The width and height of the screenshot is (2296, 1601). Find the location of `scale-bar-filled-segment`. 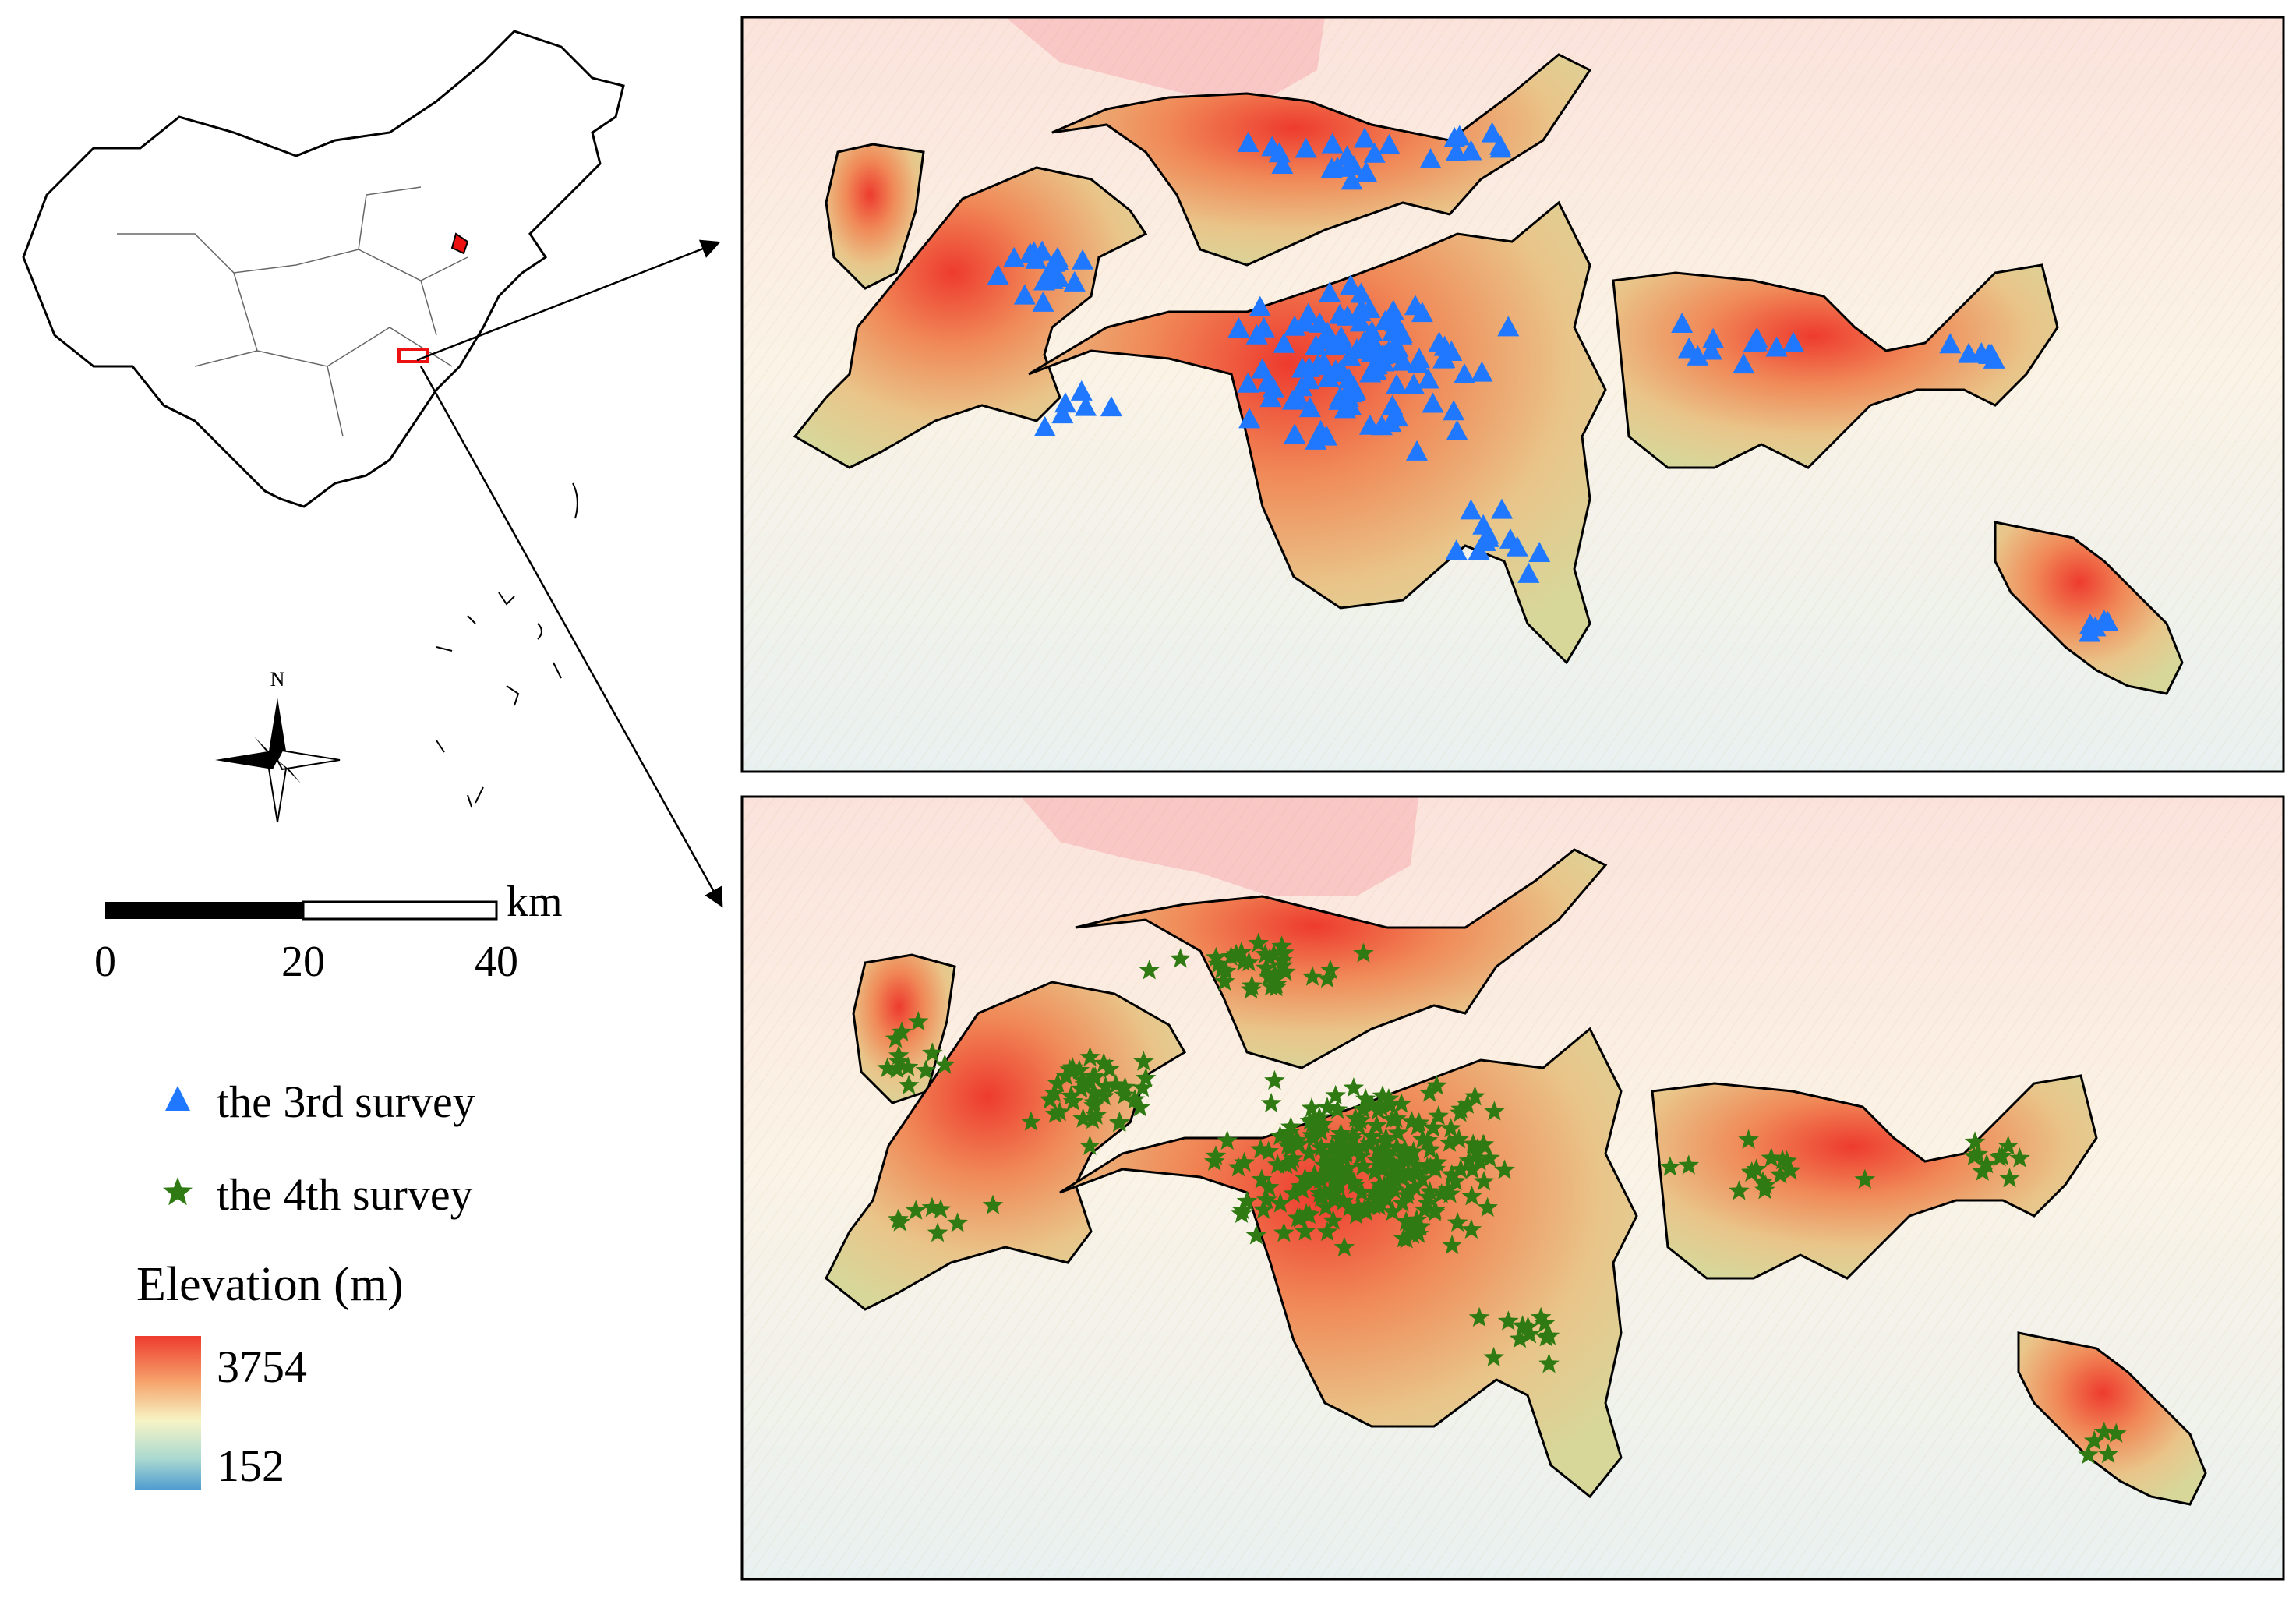

scale-bar-filled-segment is located at coordinates (204, 910).